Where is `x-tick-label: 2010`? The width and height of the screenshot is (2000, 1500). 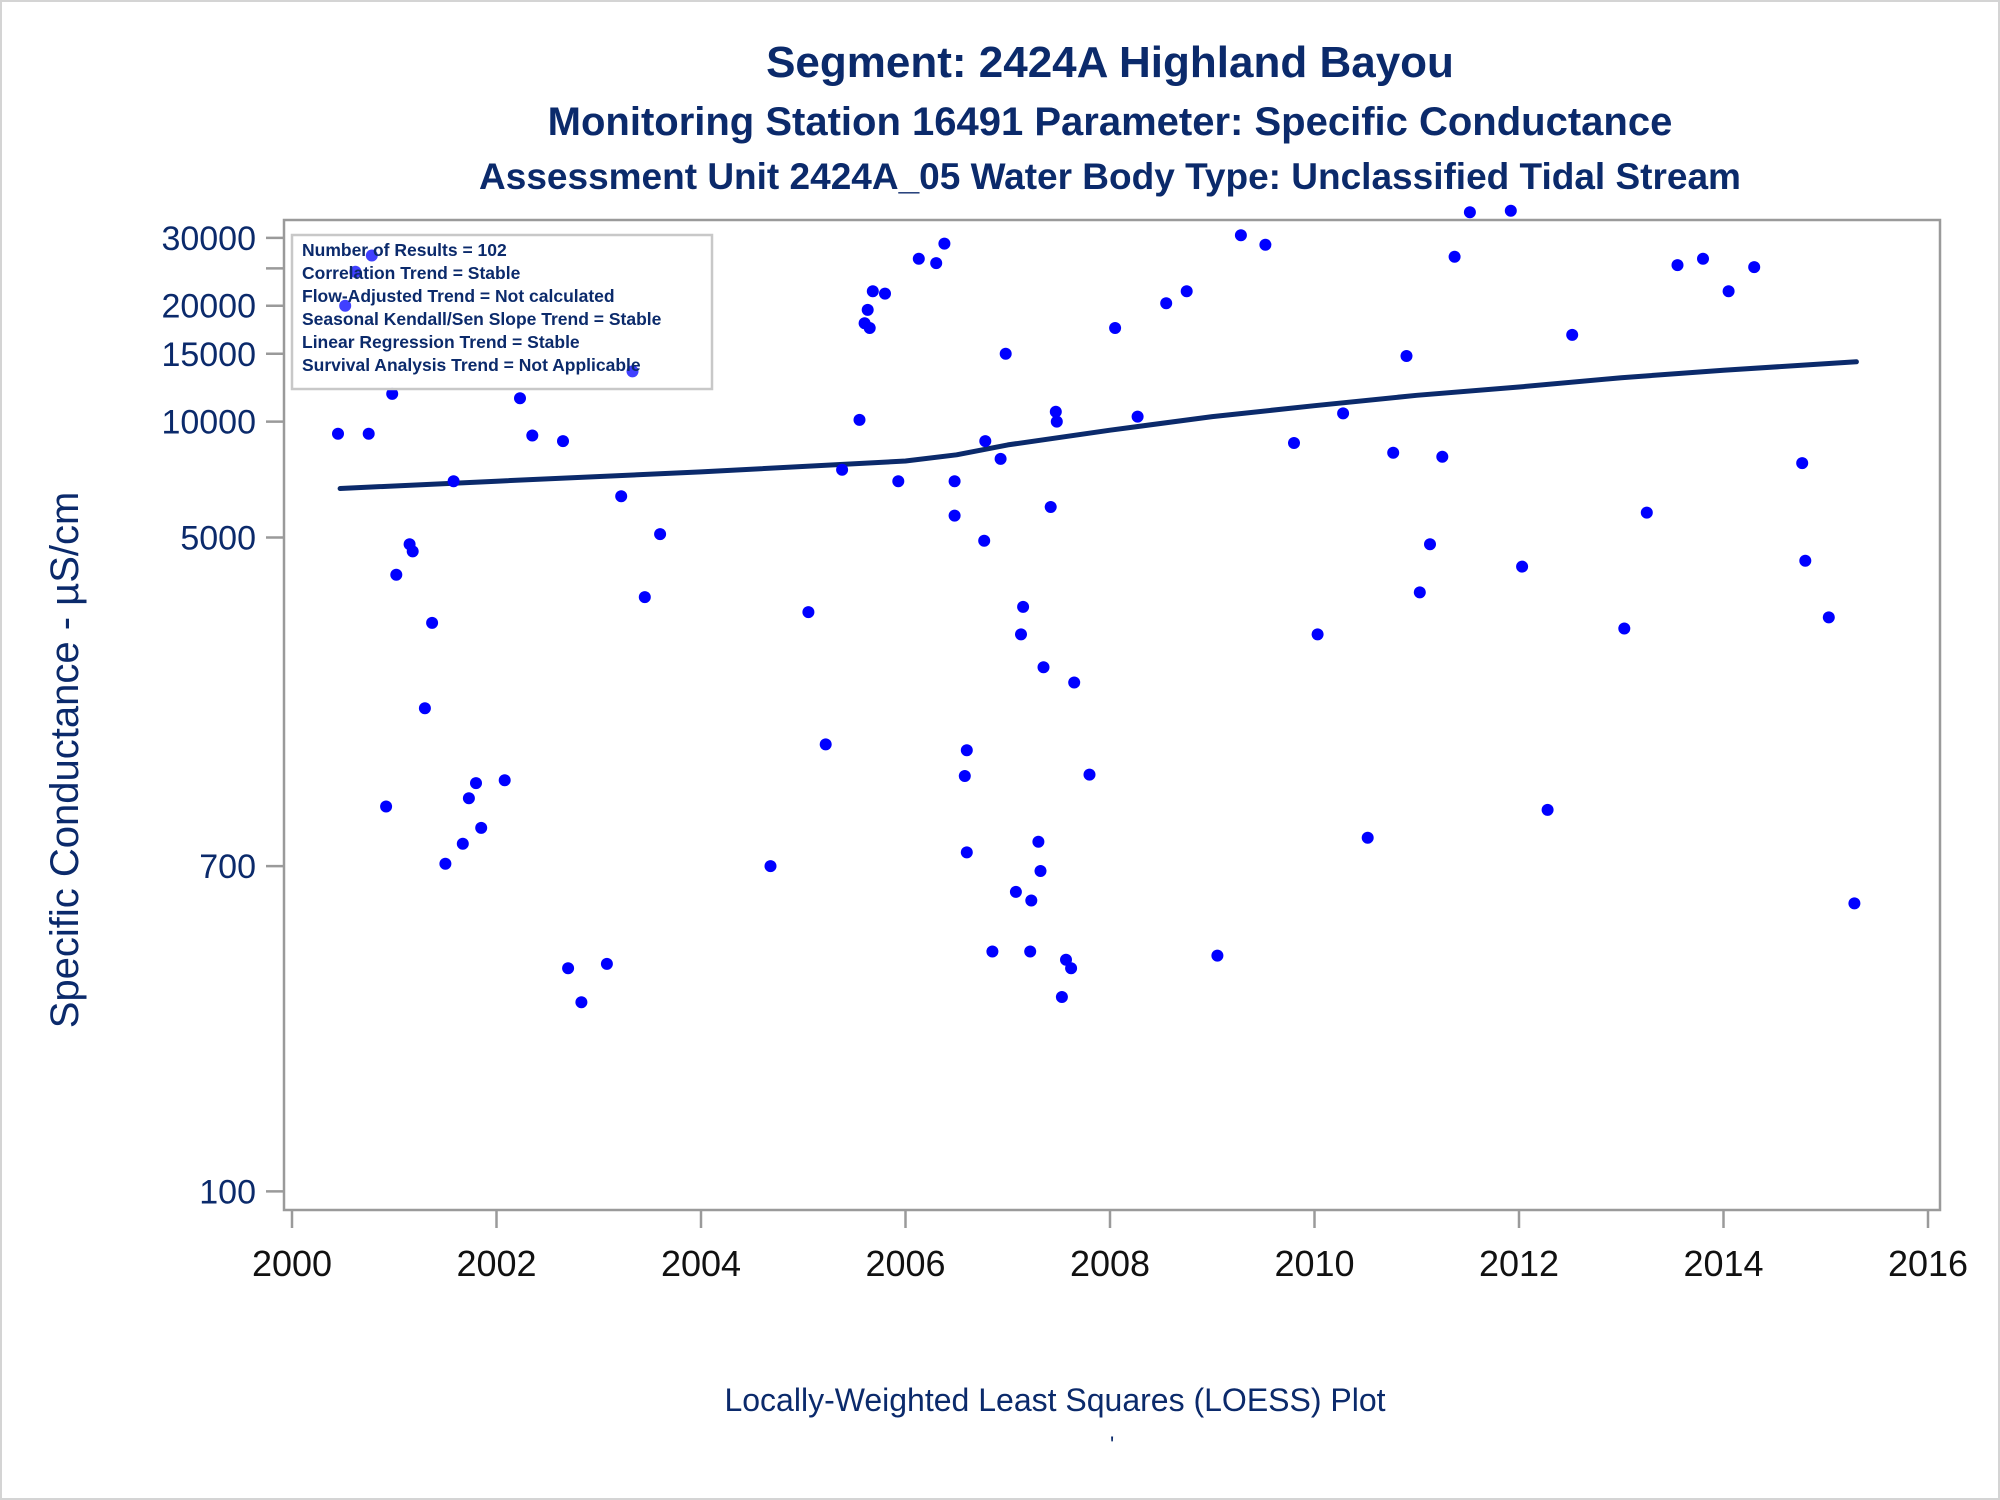
x-tick-label: 2010 is located at coordinates (1314, 1263).